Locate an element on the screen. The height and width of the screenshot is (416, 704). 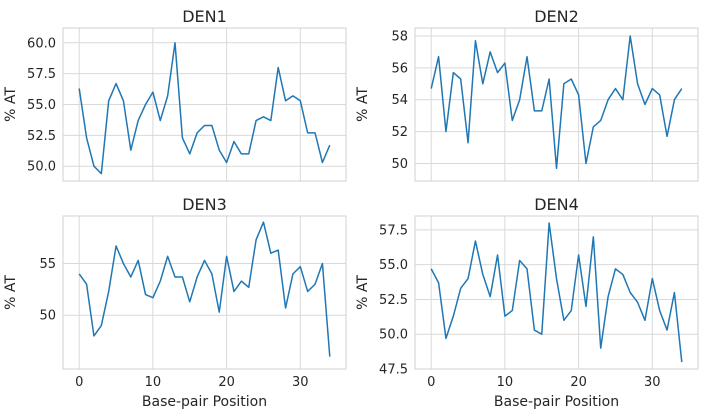
y-tick-label: 54 is located at coordinates (399, 100).